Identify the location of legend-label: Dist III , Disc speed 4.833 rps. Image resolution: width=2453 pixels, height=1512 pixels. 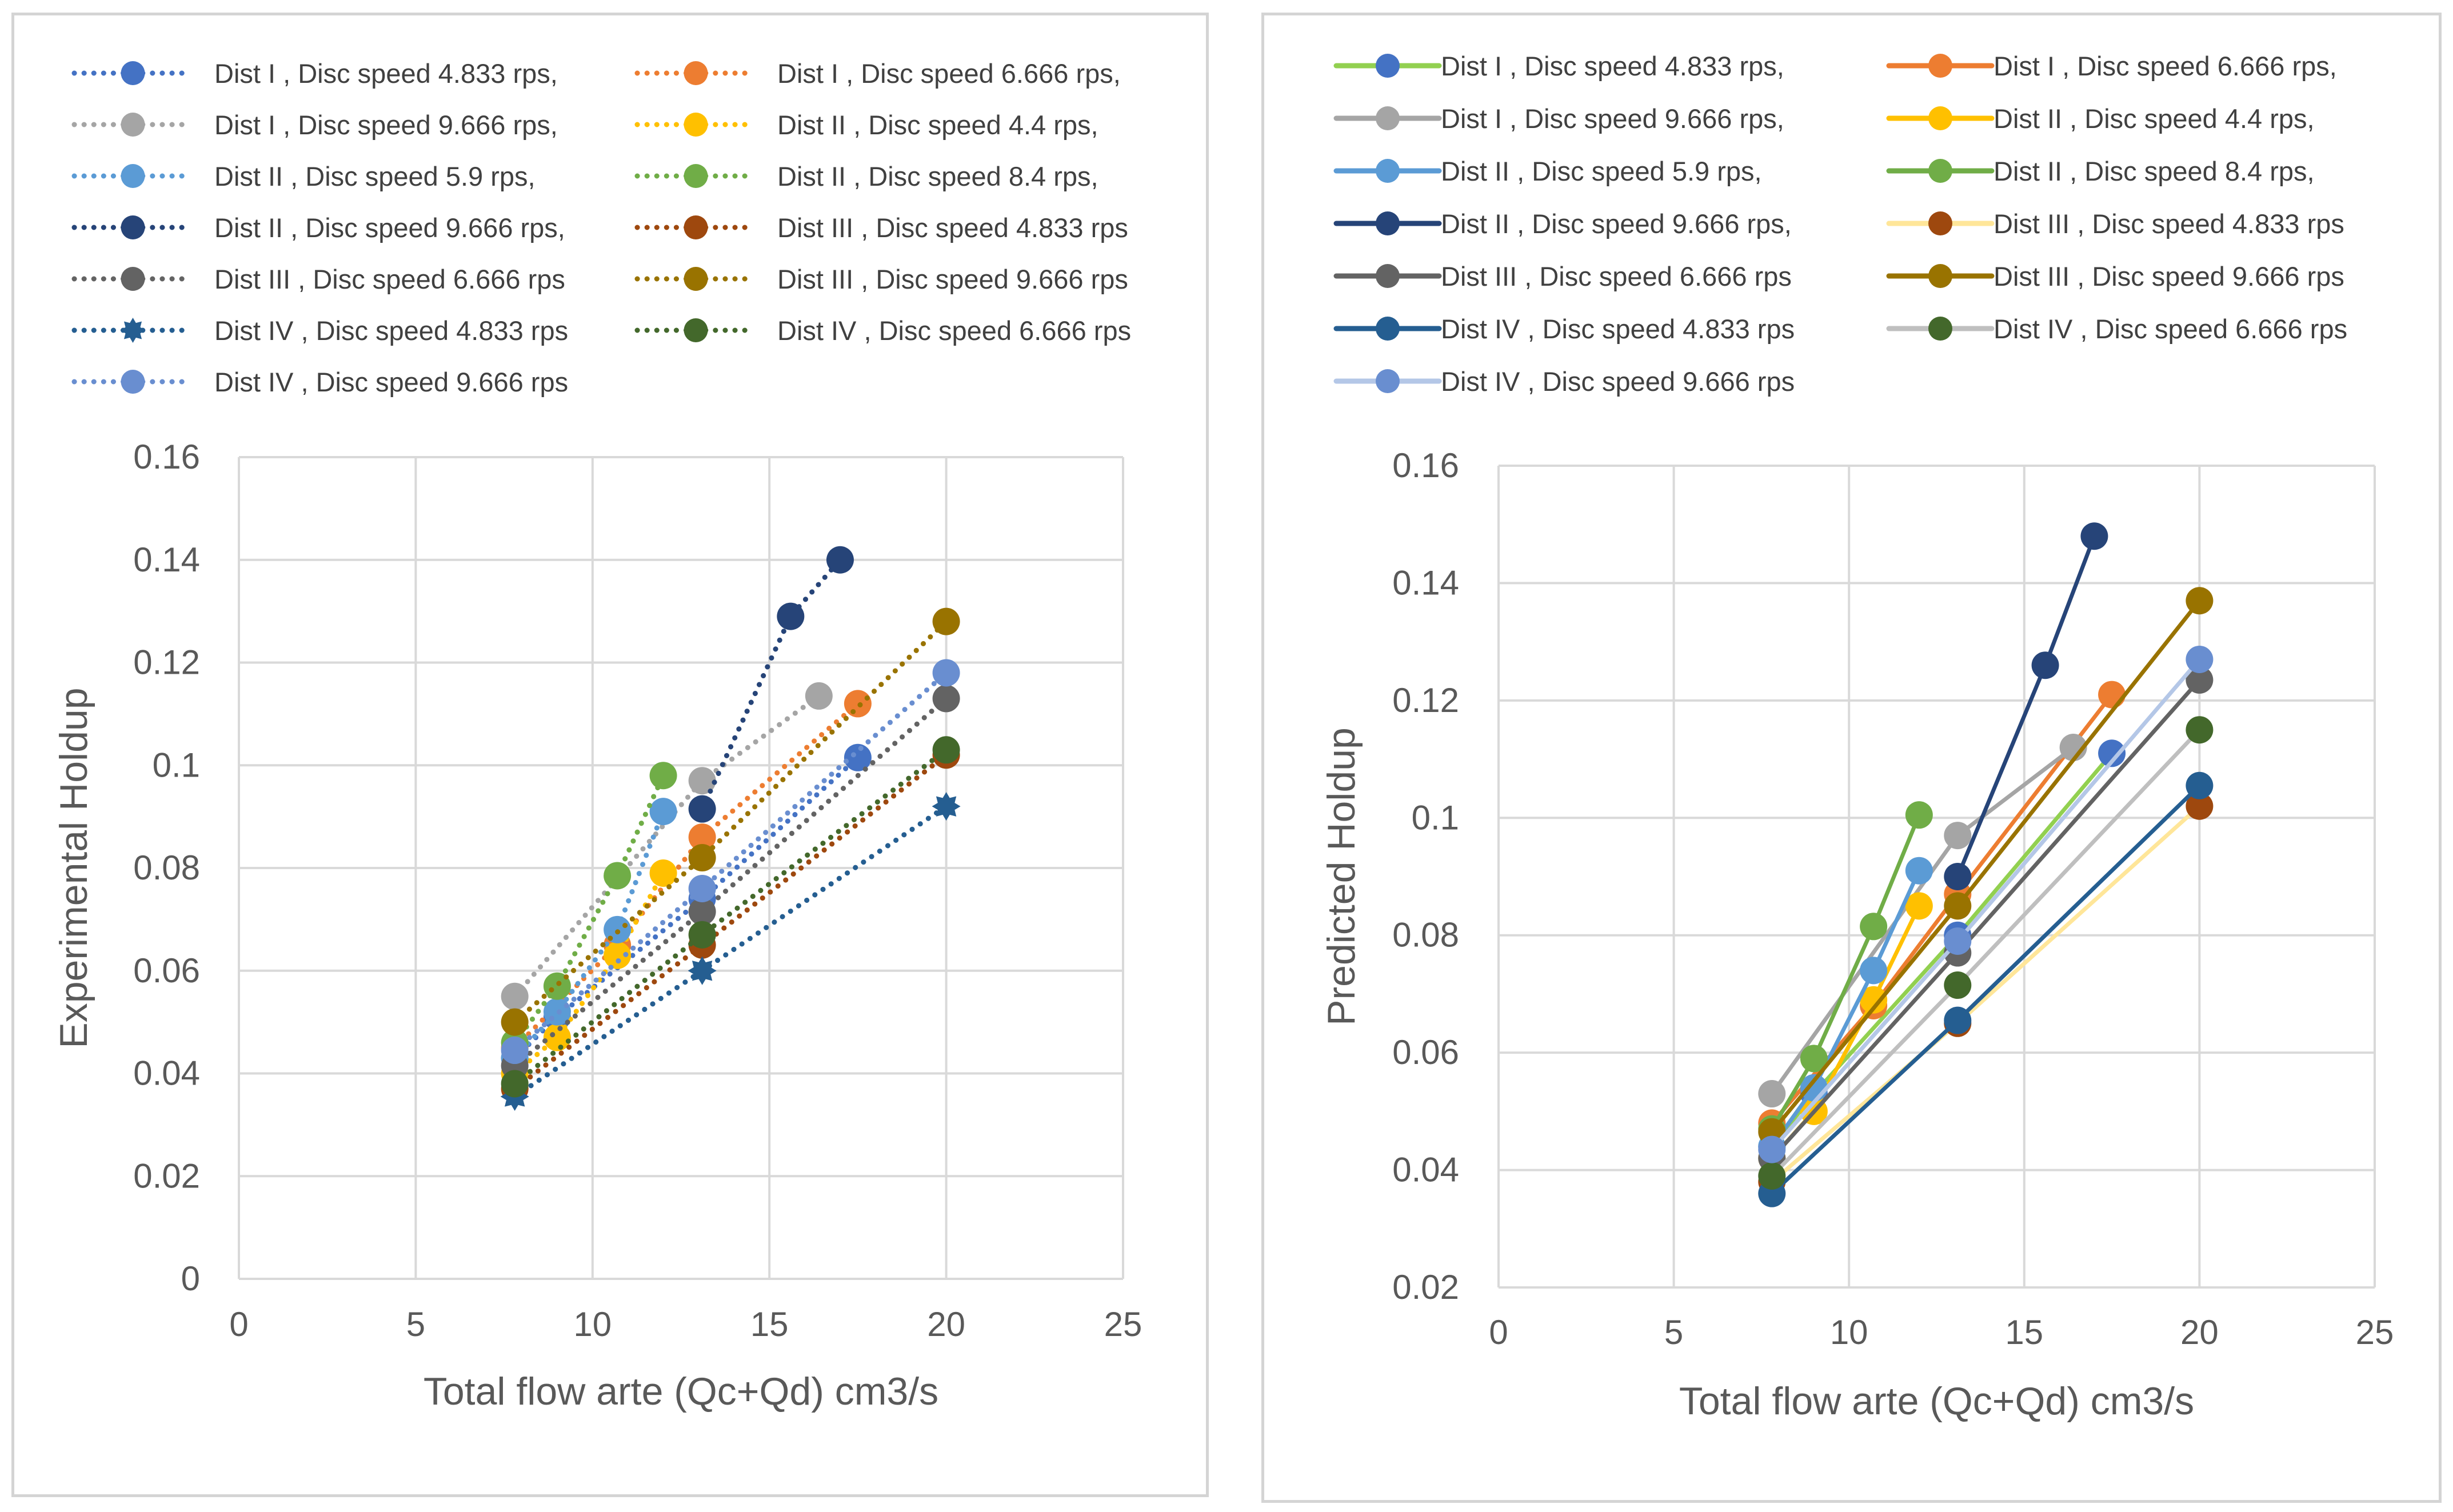
(2169, 224).